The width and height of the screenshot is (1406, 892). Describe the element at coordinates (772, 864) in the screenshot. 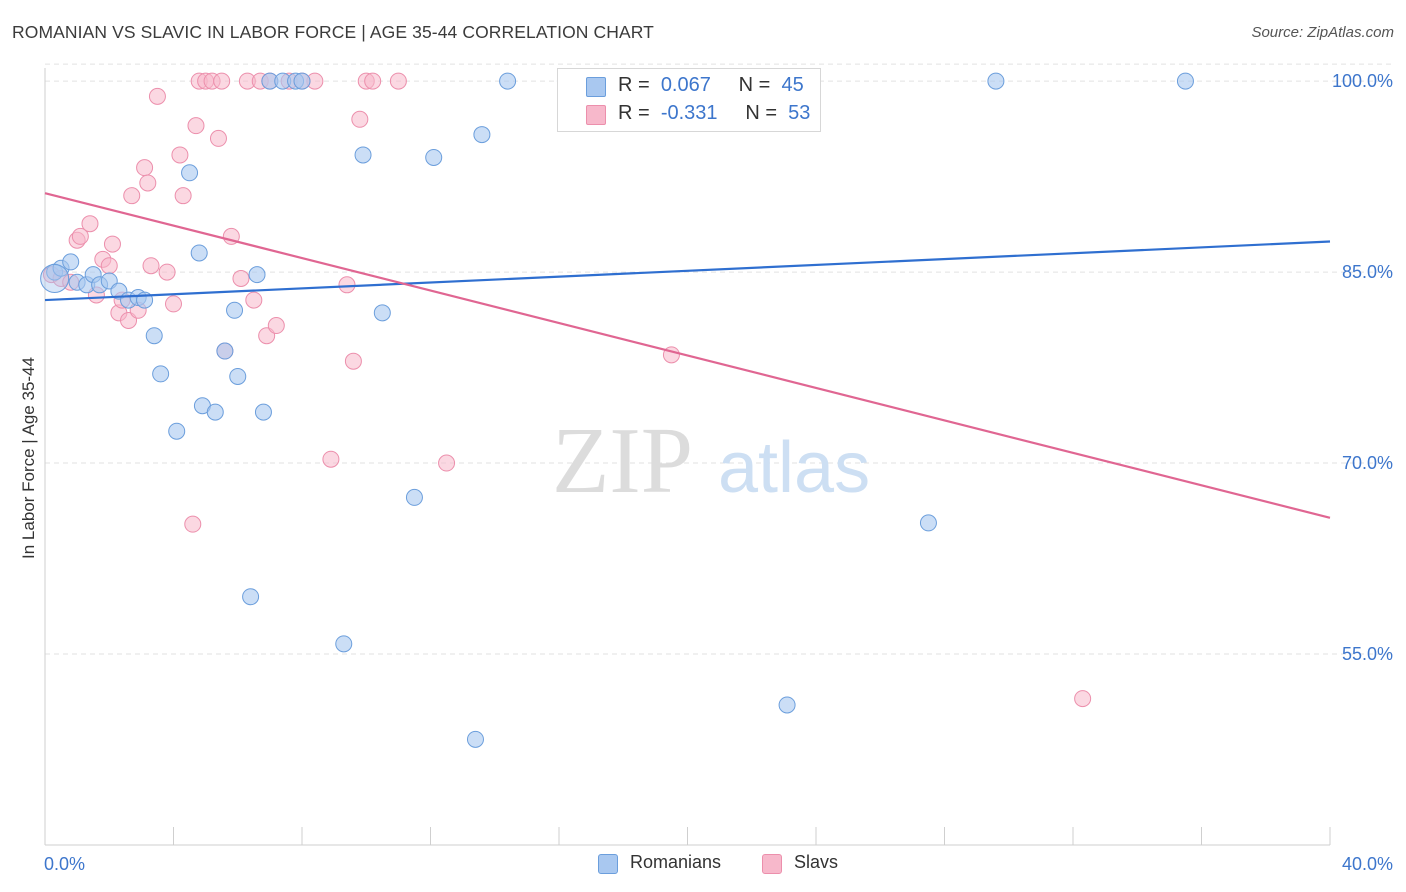

I see `slavs-legend-swatch` at that location.